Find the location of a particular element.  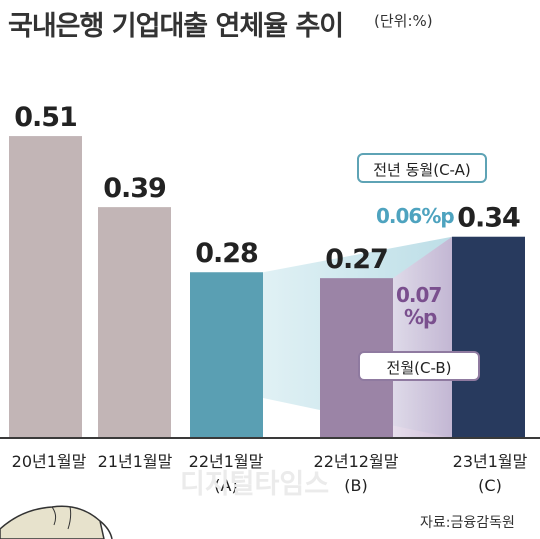

cartoon-illustration is located at coordinates (56, 522).